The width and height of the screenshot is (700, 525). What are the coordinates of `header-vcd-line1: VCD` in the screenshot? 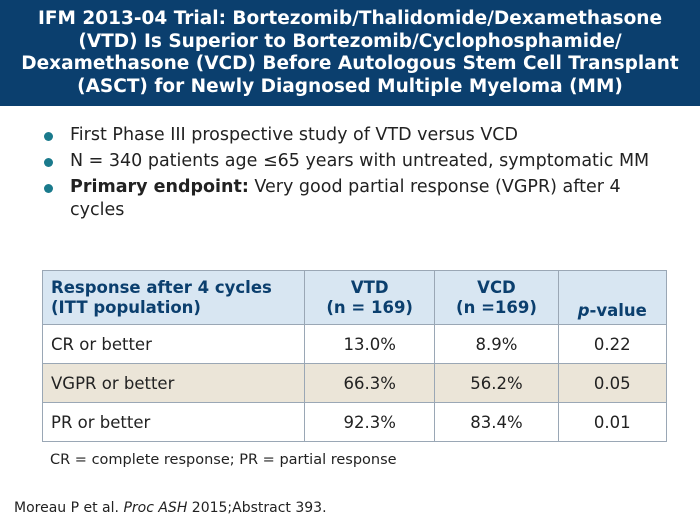 It's located at (496, 287).